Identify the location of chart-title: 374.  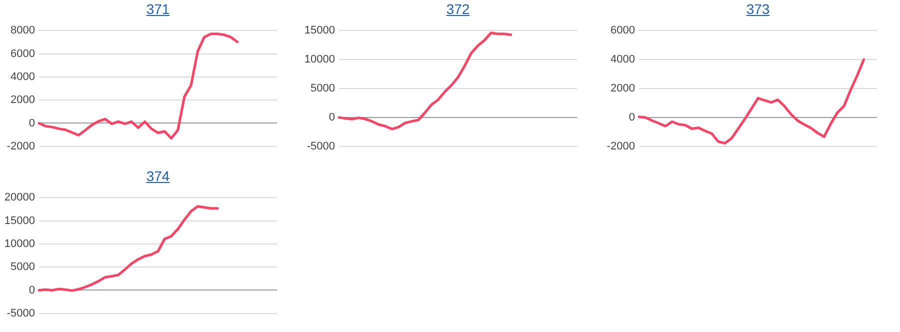
(158, 176).